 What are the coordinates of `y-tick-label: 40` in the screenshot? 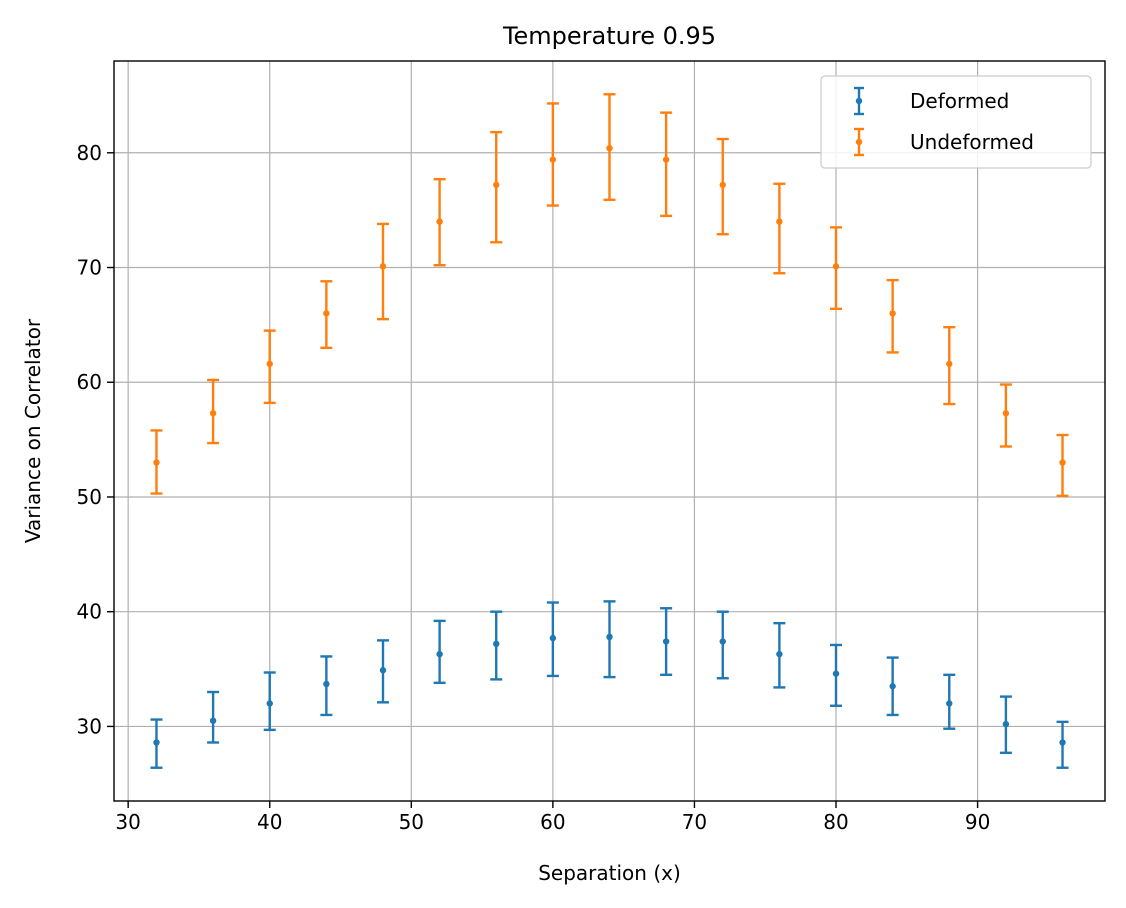 It's located at (89, 612).